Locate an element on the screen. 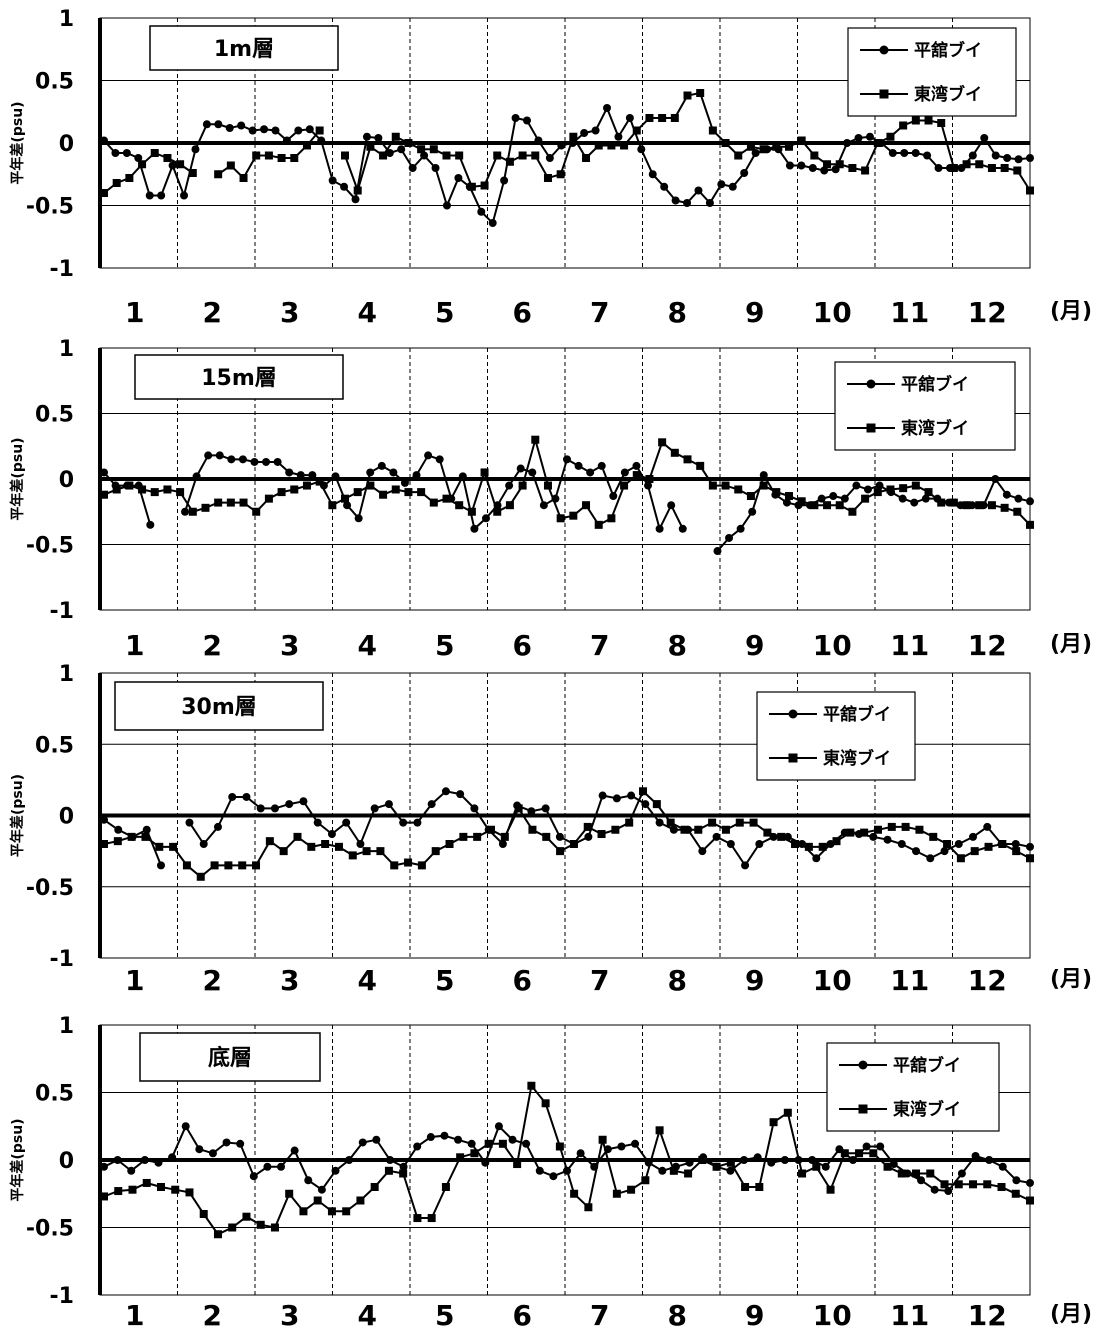  panel-title: 底層 is located at coordinates (230, 1058).